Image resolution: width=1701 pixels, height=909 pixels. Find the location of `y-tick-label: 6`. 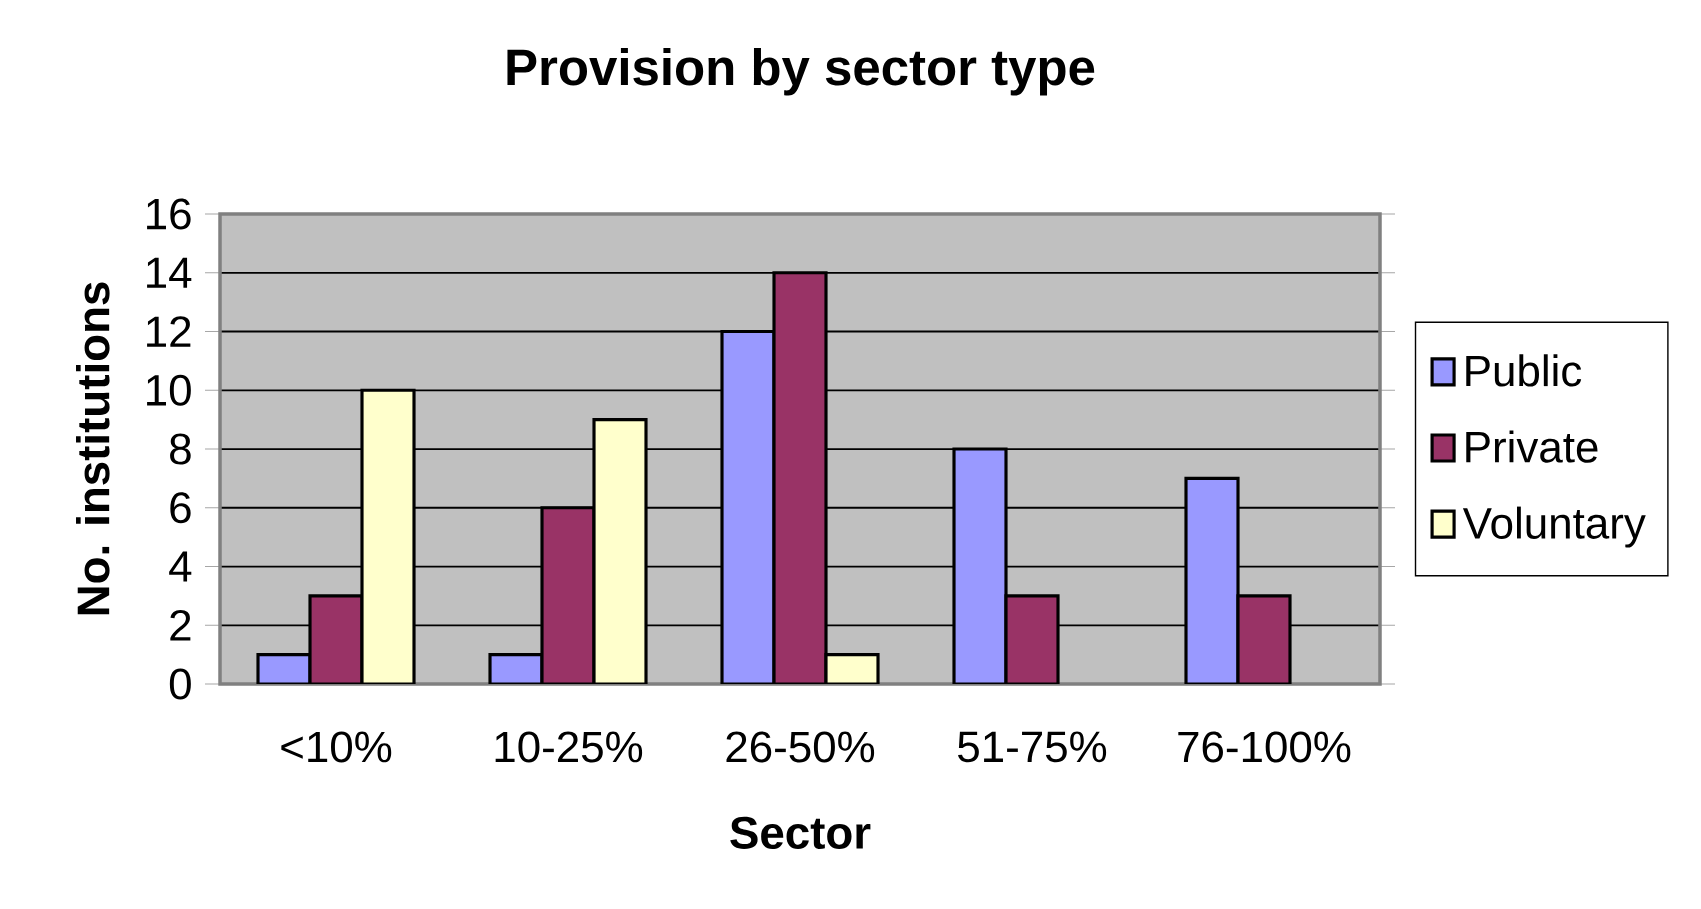

y-tick-label: 6 is located at coordinates (180, 508).